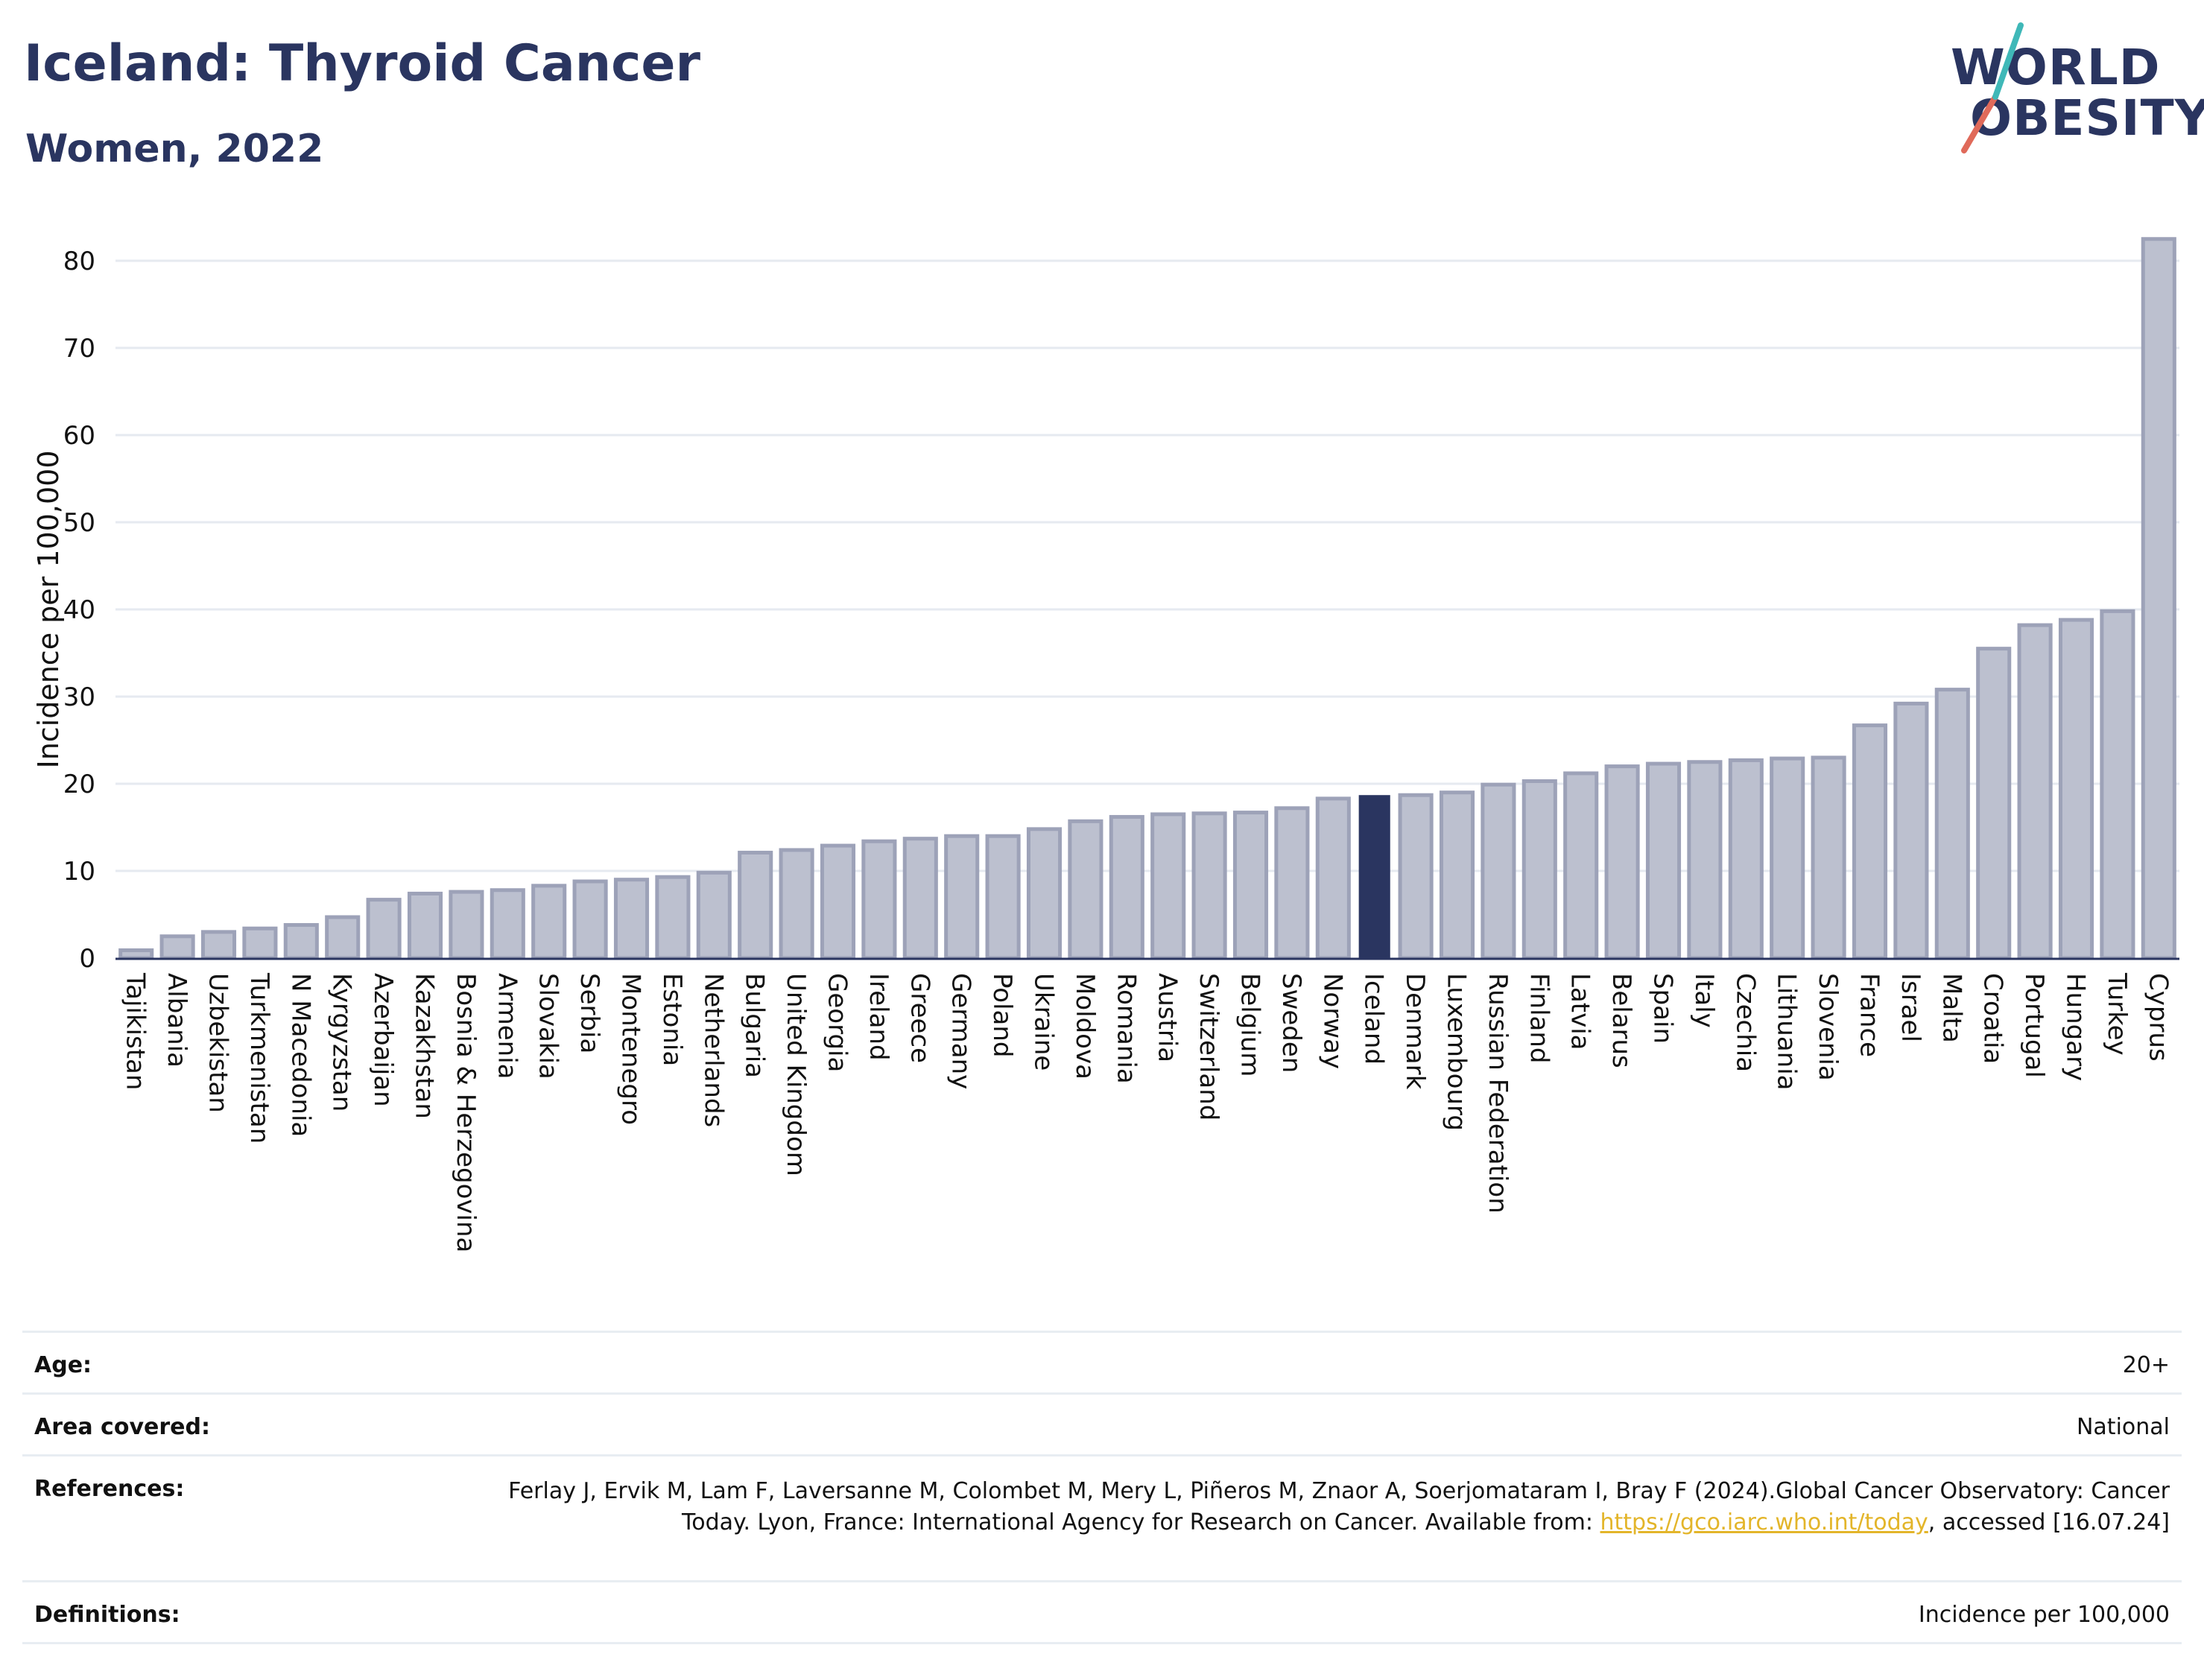  What do you see at coordinates (1208, 1046) in the screenshot?
I see `x-tick-label: Switzerland` at bounding box center [1208, 1046].